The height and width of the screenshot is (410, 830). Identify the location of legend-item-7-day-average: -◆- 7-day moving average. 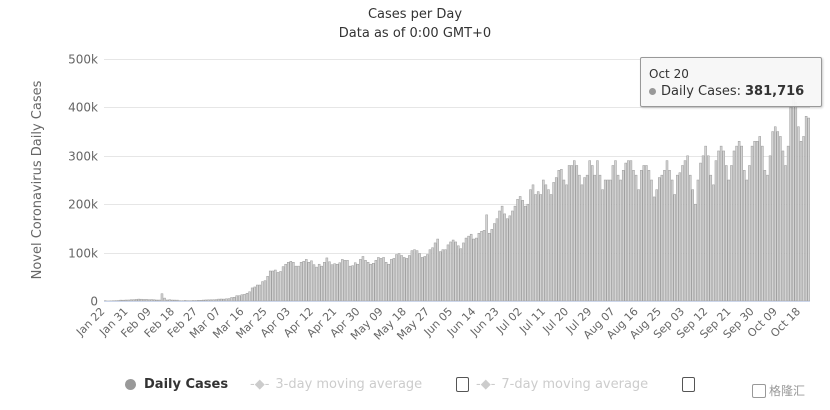
(562, 384).